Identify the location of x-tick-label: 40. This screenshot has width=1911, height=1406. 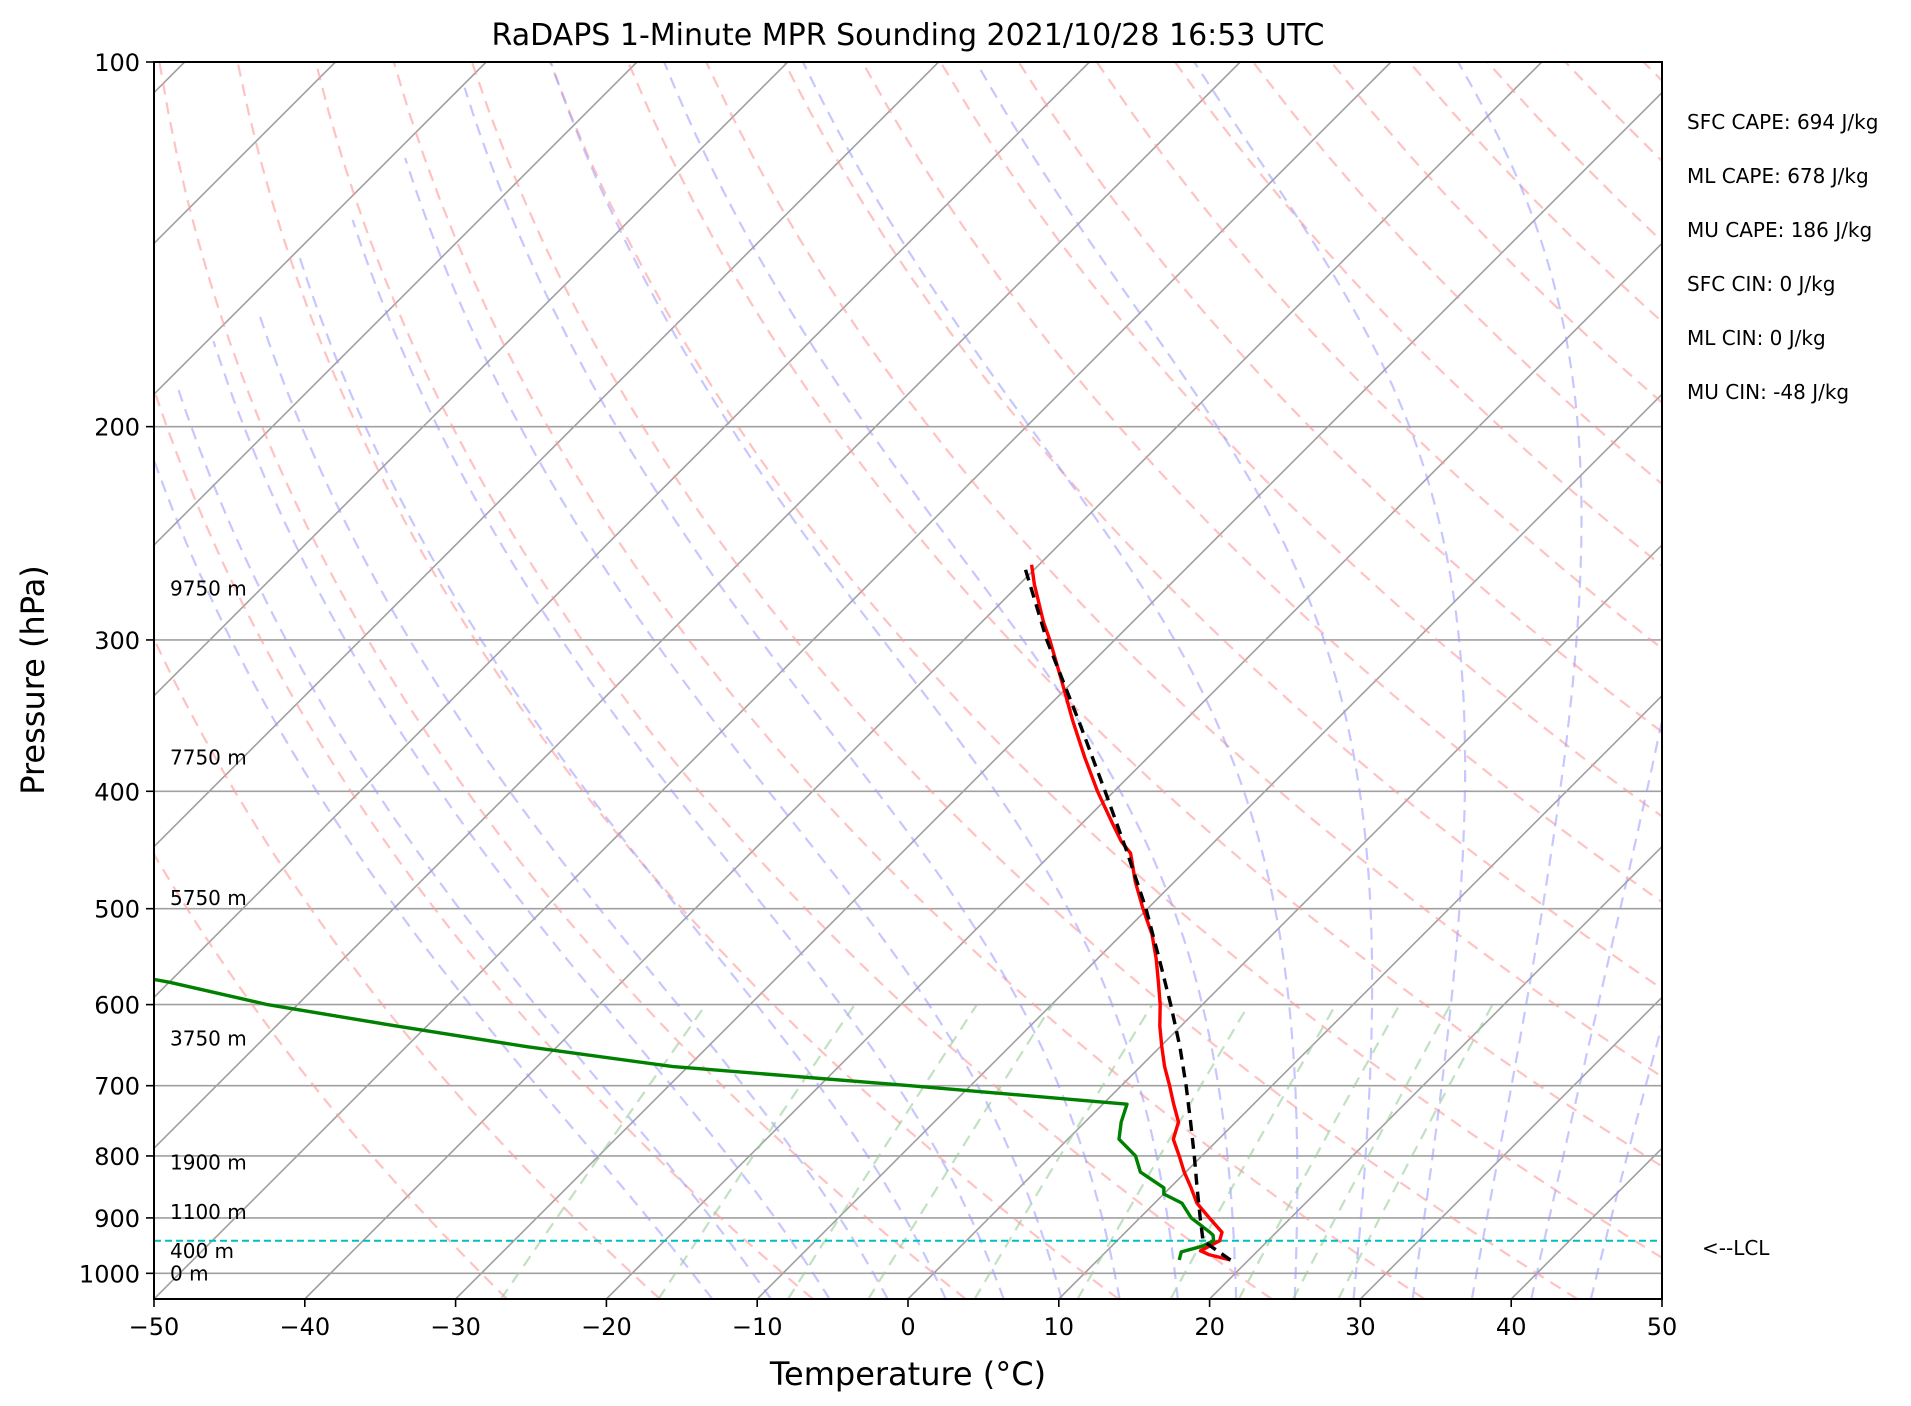
(1511, 1327).